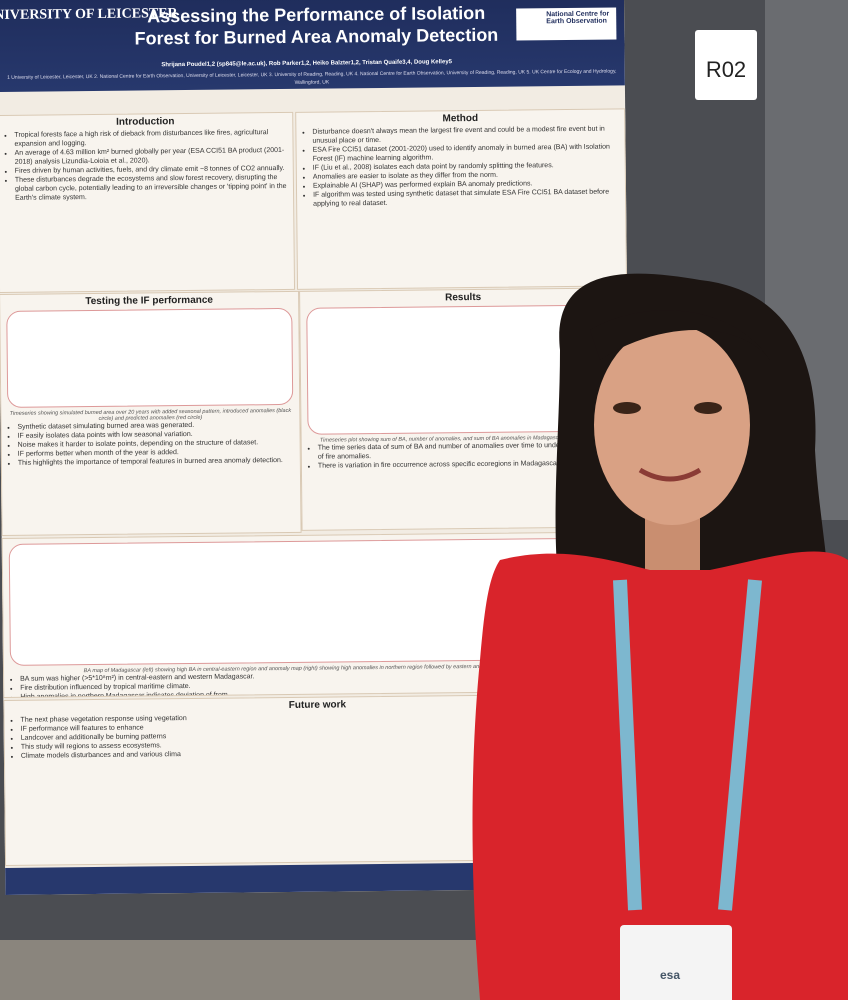  I want to click on fringe, so click(680, 335).